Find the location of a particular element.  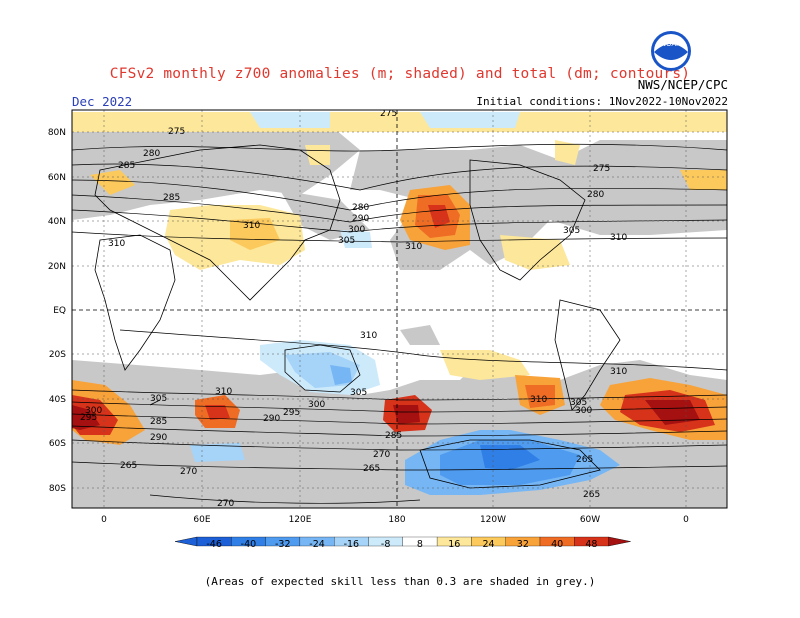

colorbar-tick-label: -16 is located at coordinates (352, 544).